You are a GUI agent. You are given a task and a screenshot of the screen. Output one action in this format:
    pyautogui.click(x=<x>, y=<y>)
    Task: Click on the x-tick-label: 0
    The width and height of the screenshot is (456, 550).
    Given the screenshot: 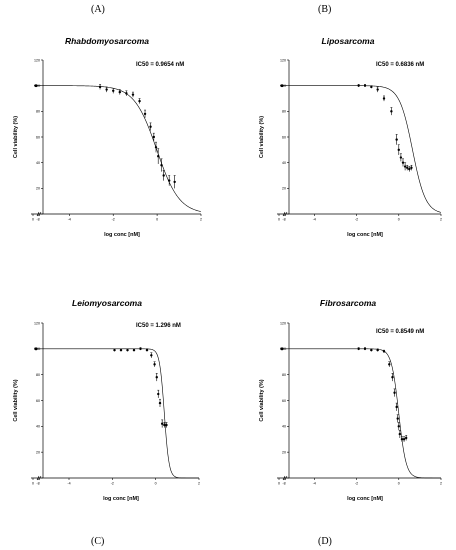 What is the action you would take?
    pyautogui.click(x=157, y=220)
    